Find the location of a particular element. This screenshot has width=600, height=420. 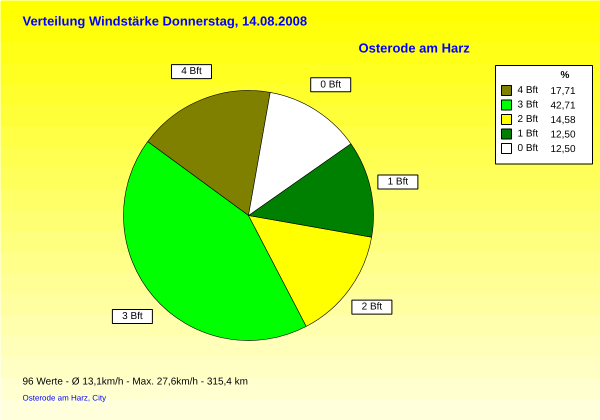

slice-label: 3 Bft is located at coordinates (132, 316).